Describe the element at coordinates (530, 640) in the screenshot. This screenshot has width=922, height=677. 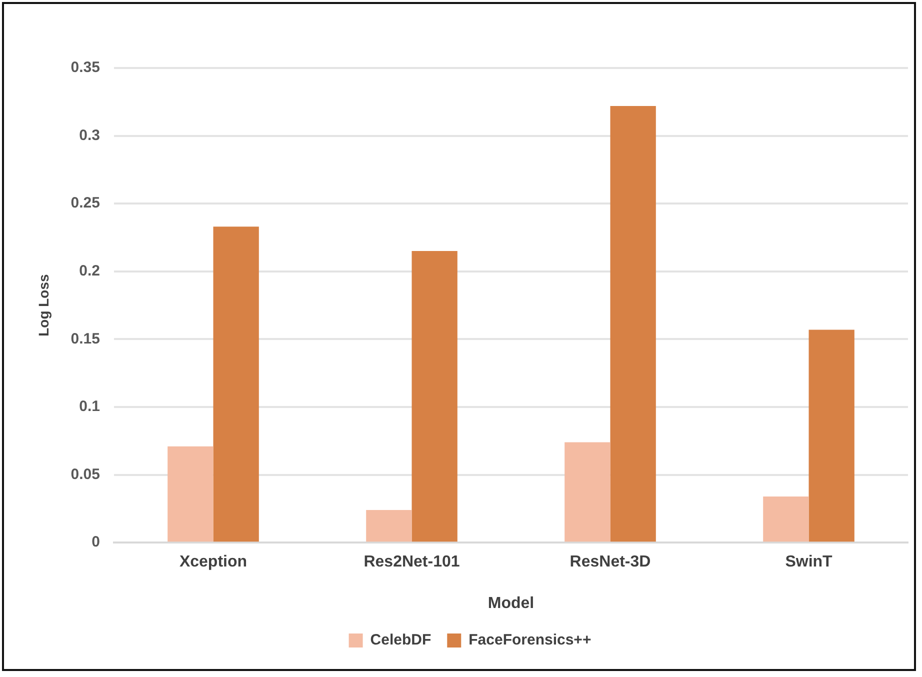
I see `legend-label: FaceForensics++` at that location.